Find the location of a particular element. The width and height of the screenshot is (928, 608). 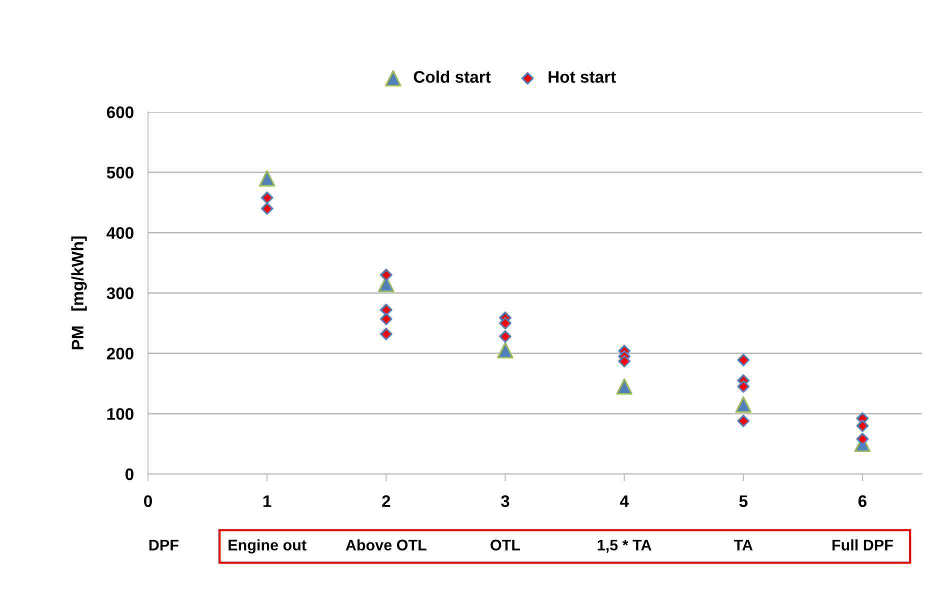

x-tick-label: 5 is located at coordinates (743, 501).